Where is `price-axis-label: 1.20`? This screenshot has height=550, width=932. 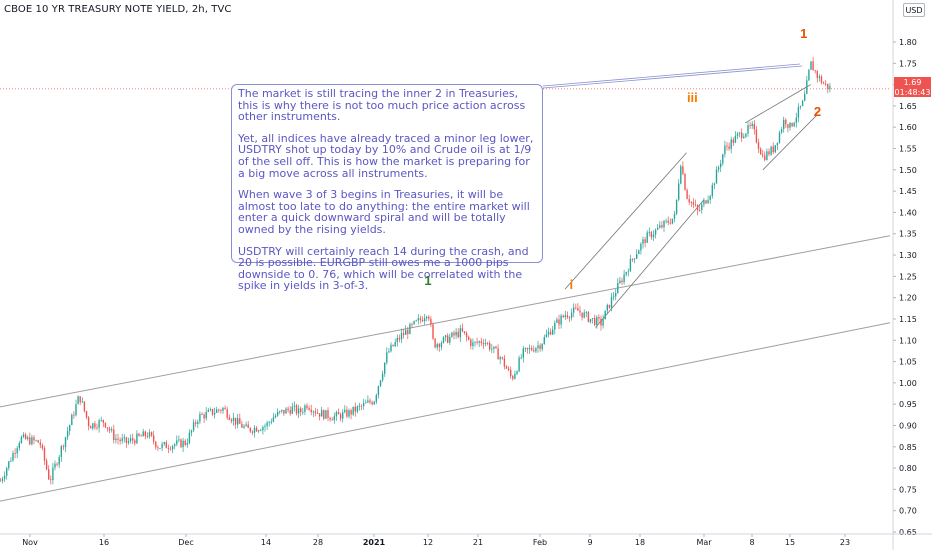
price-axis-label: 1.20 is located at coordinates (908, 298).